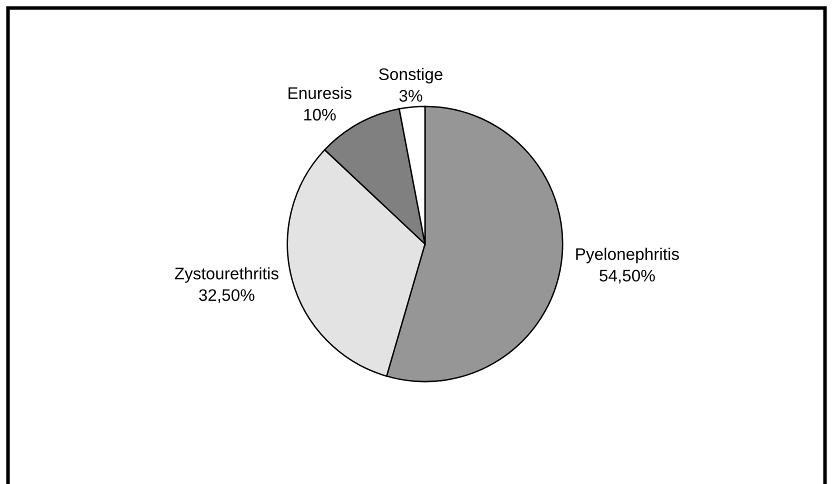 The height and width of the screenshot is (484, 833). Describe the element at coordinates (320, 114) in the screenshot. I see `data-label: 10%` at that location.